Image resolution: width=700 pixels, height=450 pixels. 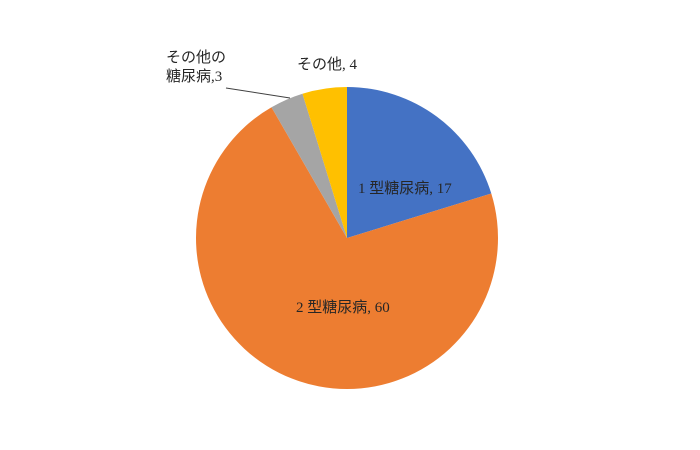 What do you see at coordinates (196, 67) in the screenshot?
I see `data-label-other-diabetes: その他の 糖尿病,3` at bounding box center [196, 67].